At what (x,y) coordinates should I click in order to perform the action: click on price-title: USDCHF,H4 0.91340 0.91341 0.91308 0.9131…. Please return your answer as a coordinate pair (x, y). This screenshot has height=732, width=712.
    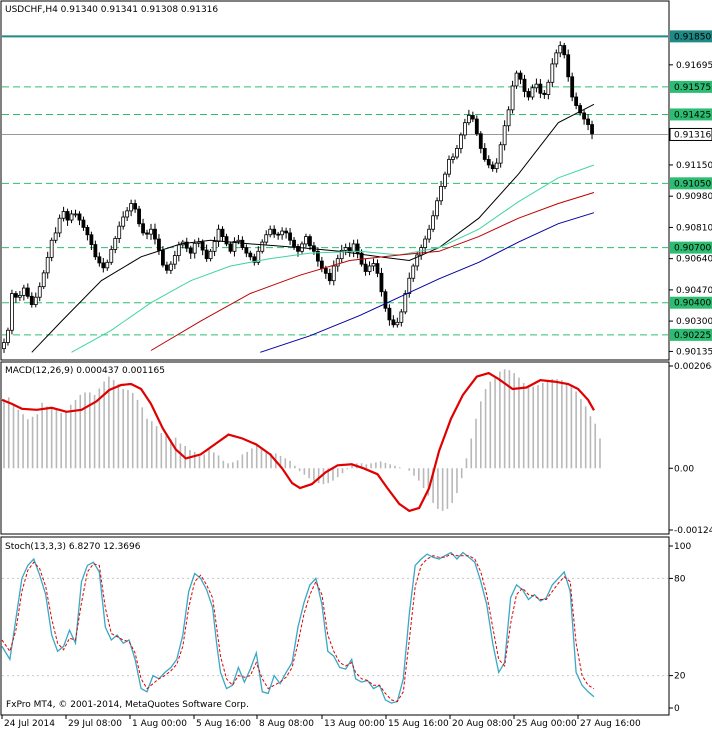
    Looking at the image, I should click on (111, 10).